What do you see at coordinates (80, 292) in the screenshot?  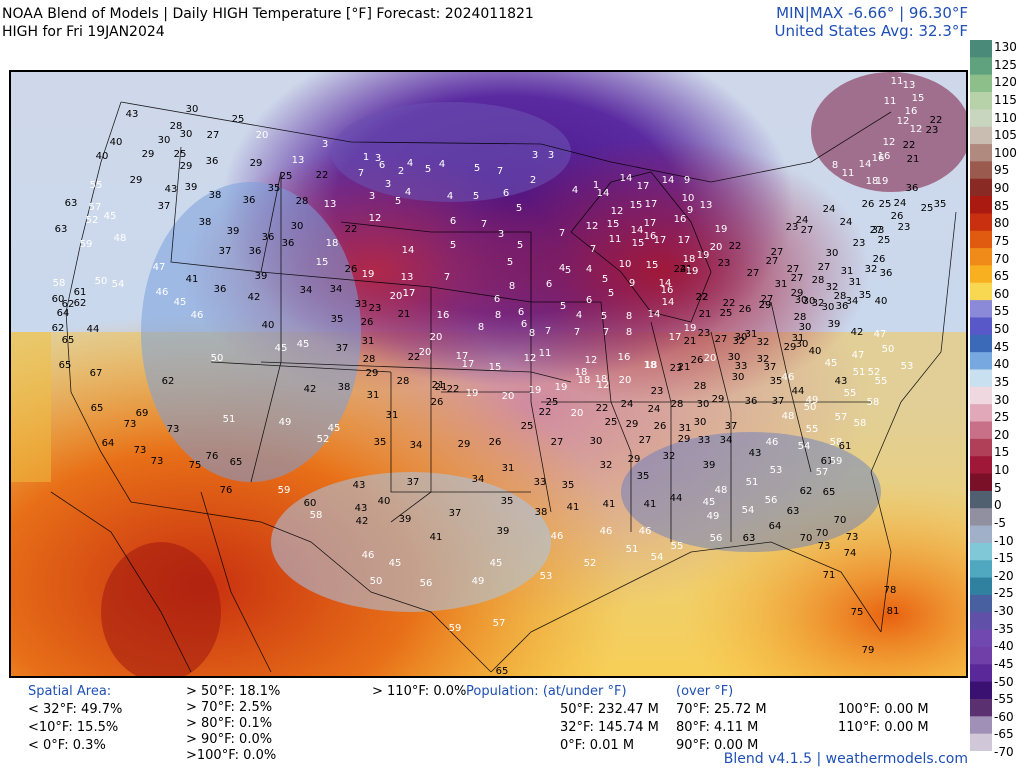 I see `temperature-value-label: 61` at bounding box center [80, 292].